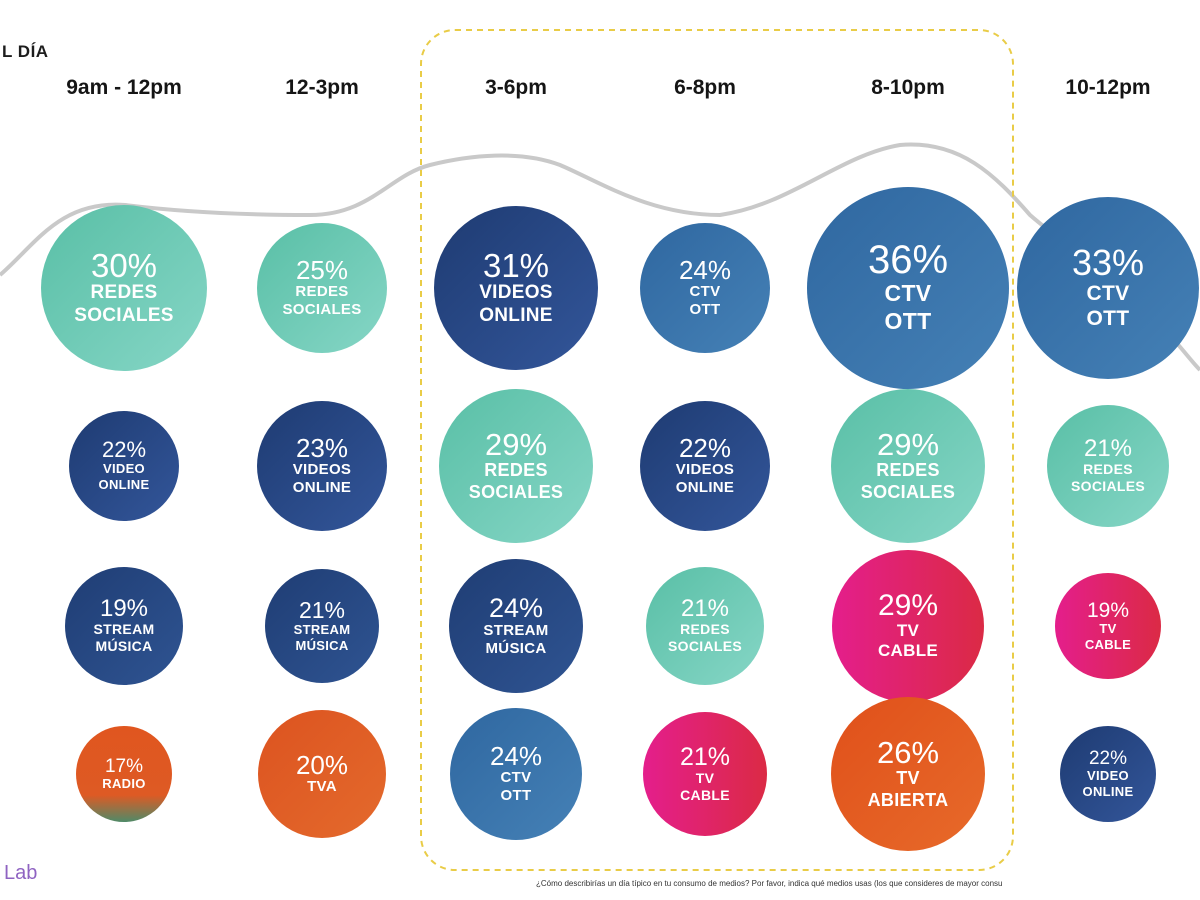 This screenshot has width=1200, height=900. Describe the element at coordinates (516, 87) in the screenshot. I see `time-slot-label: 3-6pm` at that location.